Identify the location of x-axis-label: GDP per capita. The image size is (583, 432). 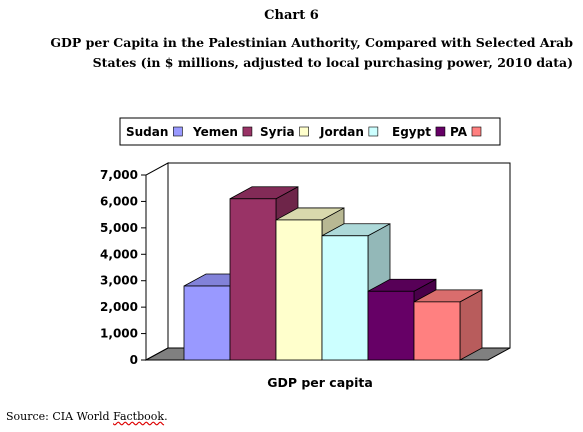
(320, 382).